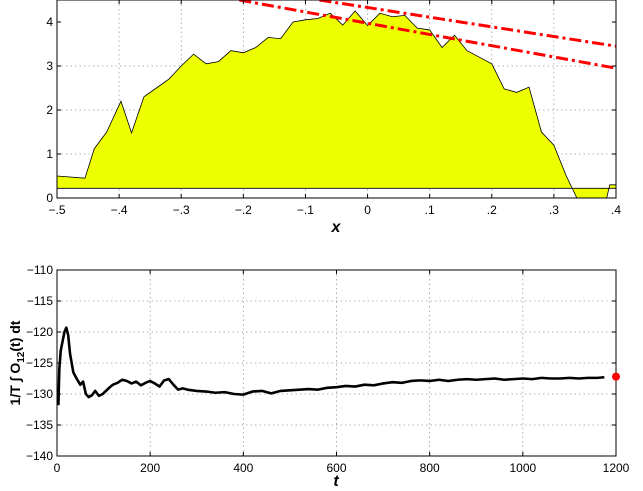 This screenshot has height=491, width=643. Describe the element at coordinates (336, 468) in the screenshot. I see `bottom-x-tick-label: 600` at that location.